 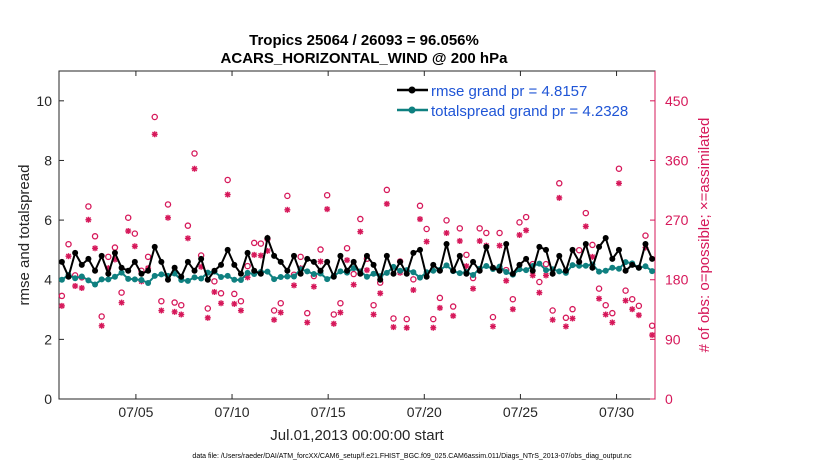 What do you see at coordinates (48, 160) in the screenshot?
I see `y-left-tick-label: 8` at bounding box center [48, 160].